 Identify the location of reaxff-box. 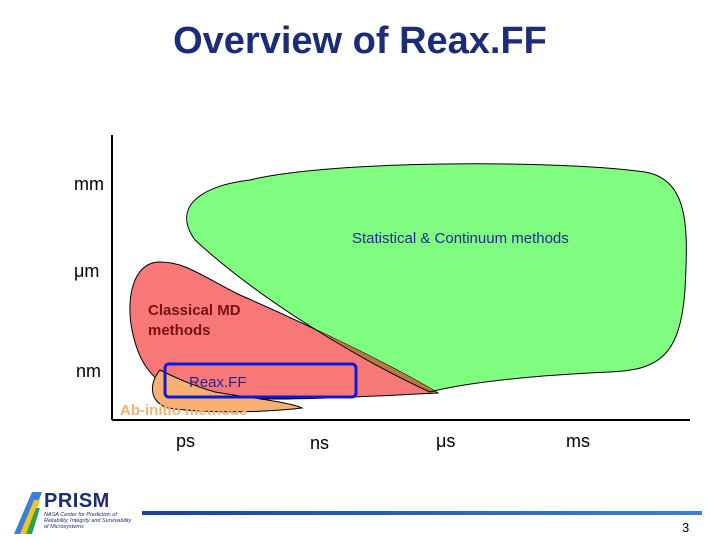
(260, 380).